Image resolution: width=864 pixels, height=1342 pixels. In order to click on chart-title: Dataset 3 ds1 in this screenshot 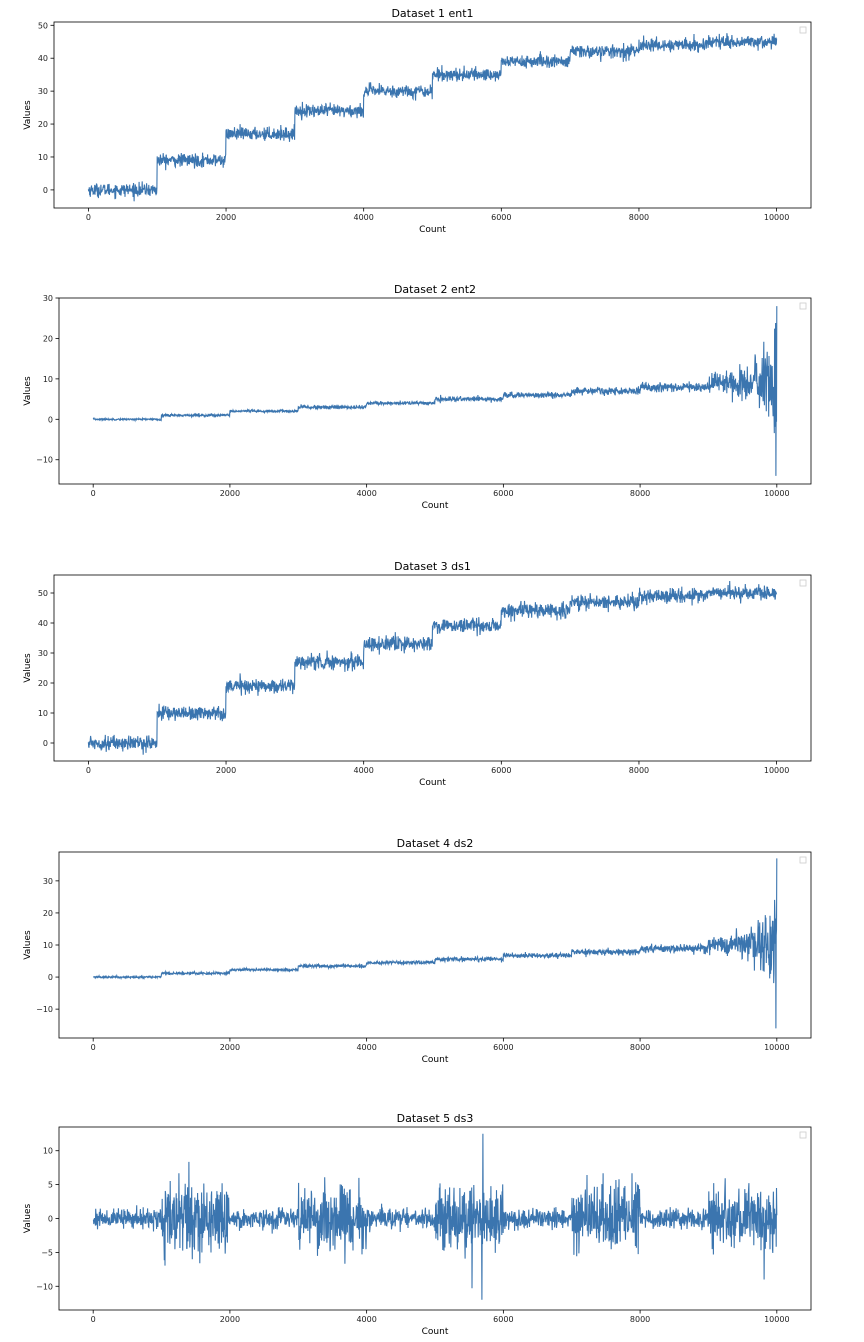, I will do `click(432, 566)`.